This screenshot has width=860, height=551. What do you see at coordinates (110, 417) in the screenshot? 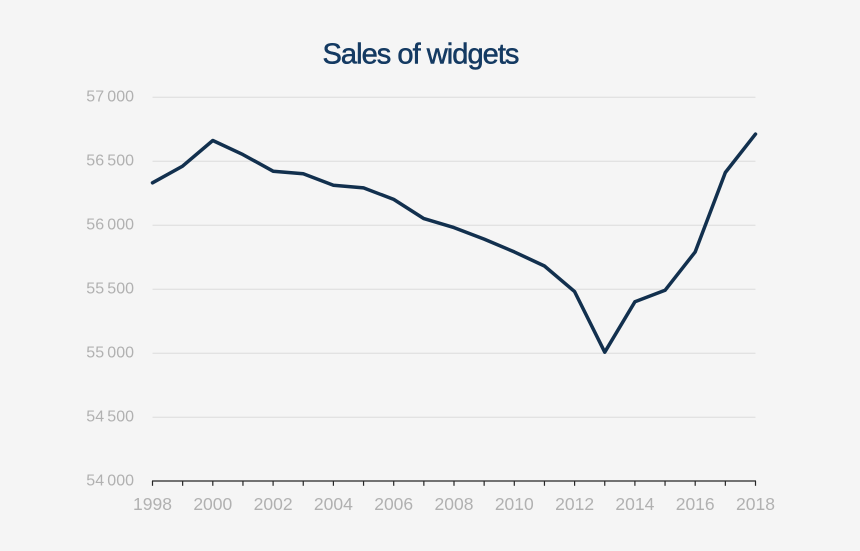
I see `svg-text: 54 500` at bounding box center [110, 417].